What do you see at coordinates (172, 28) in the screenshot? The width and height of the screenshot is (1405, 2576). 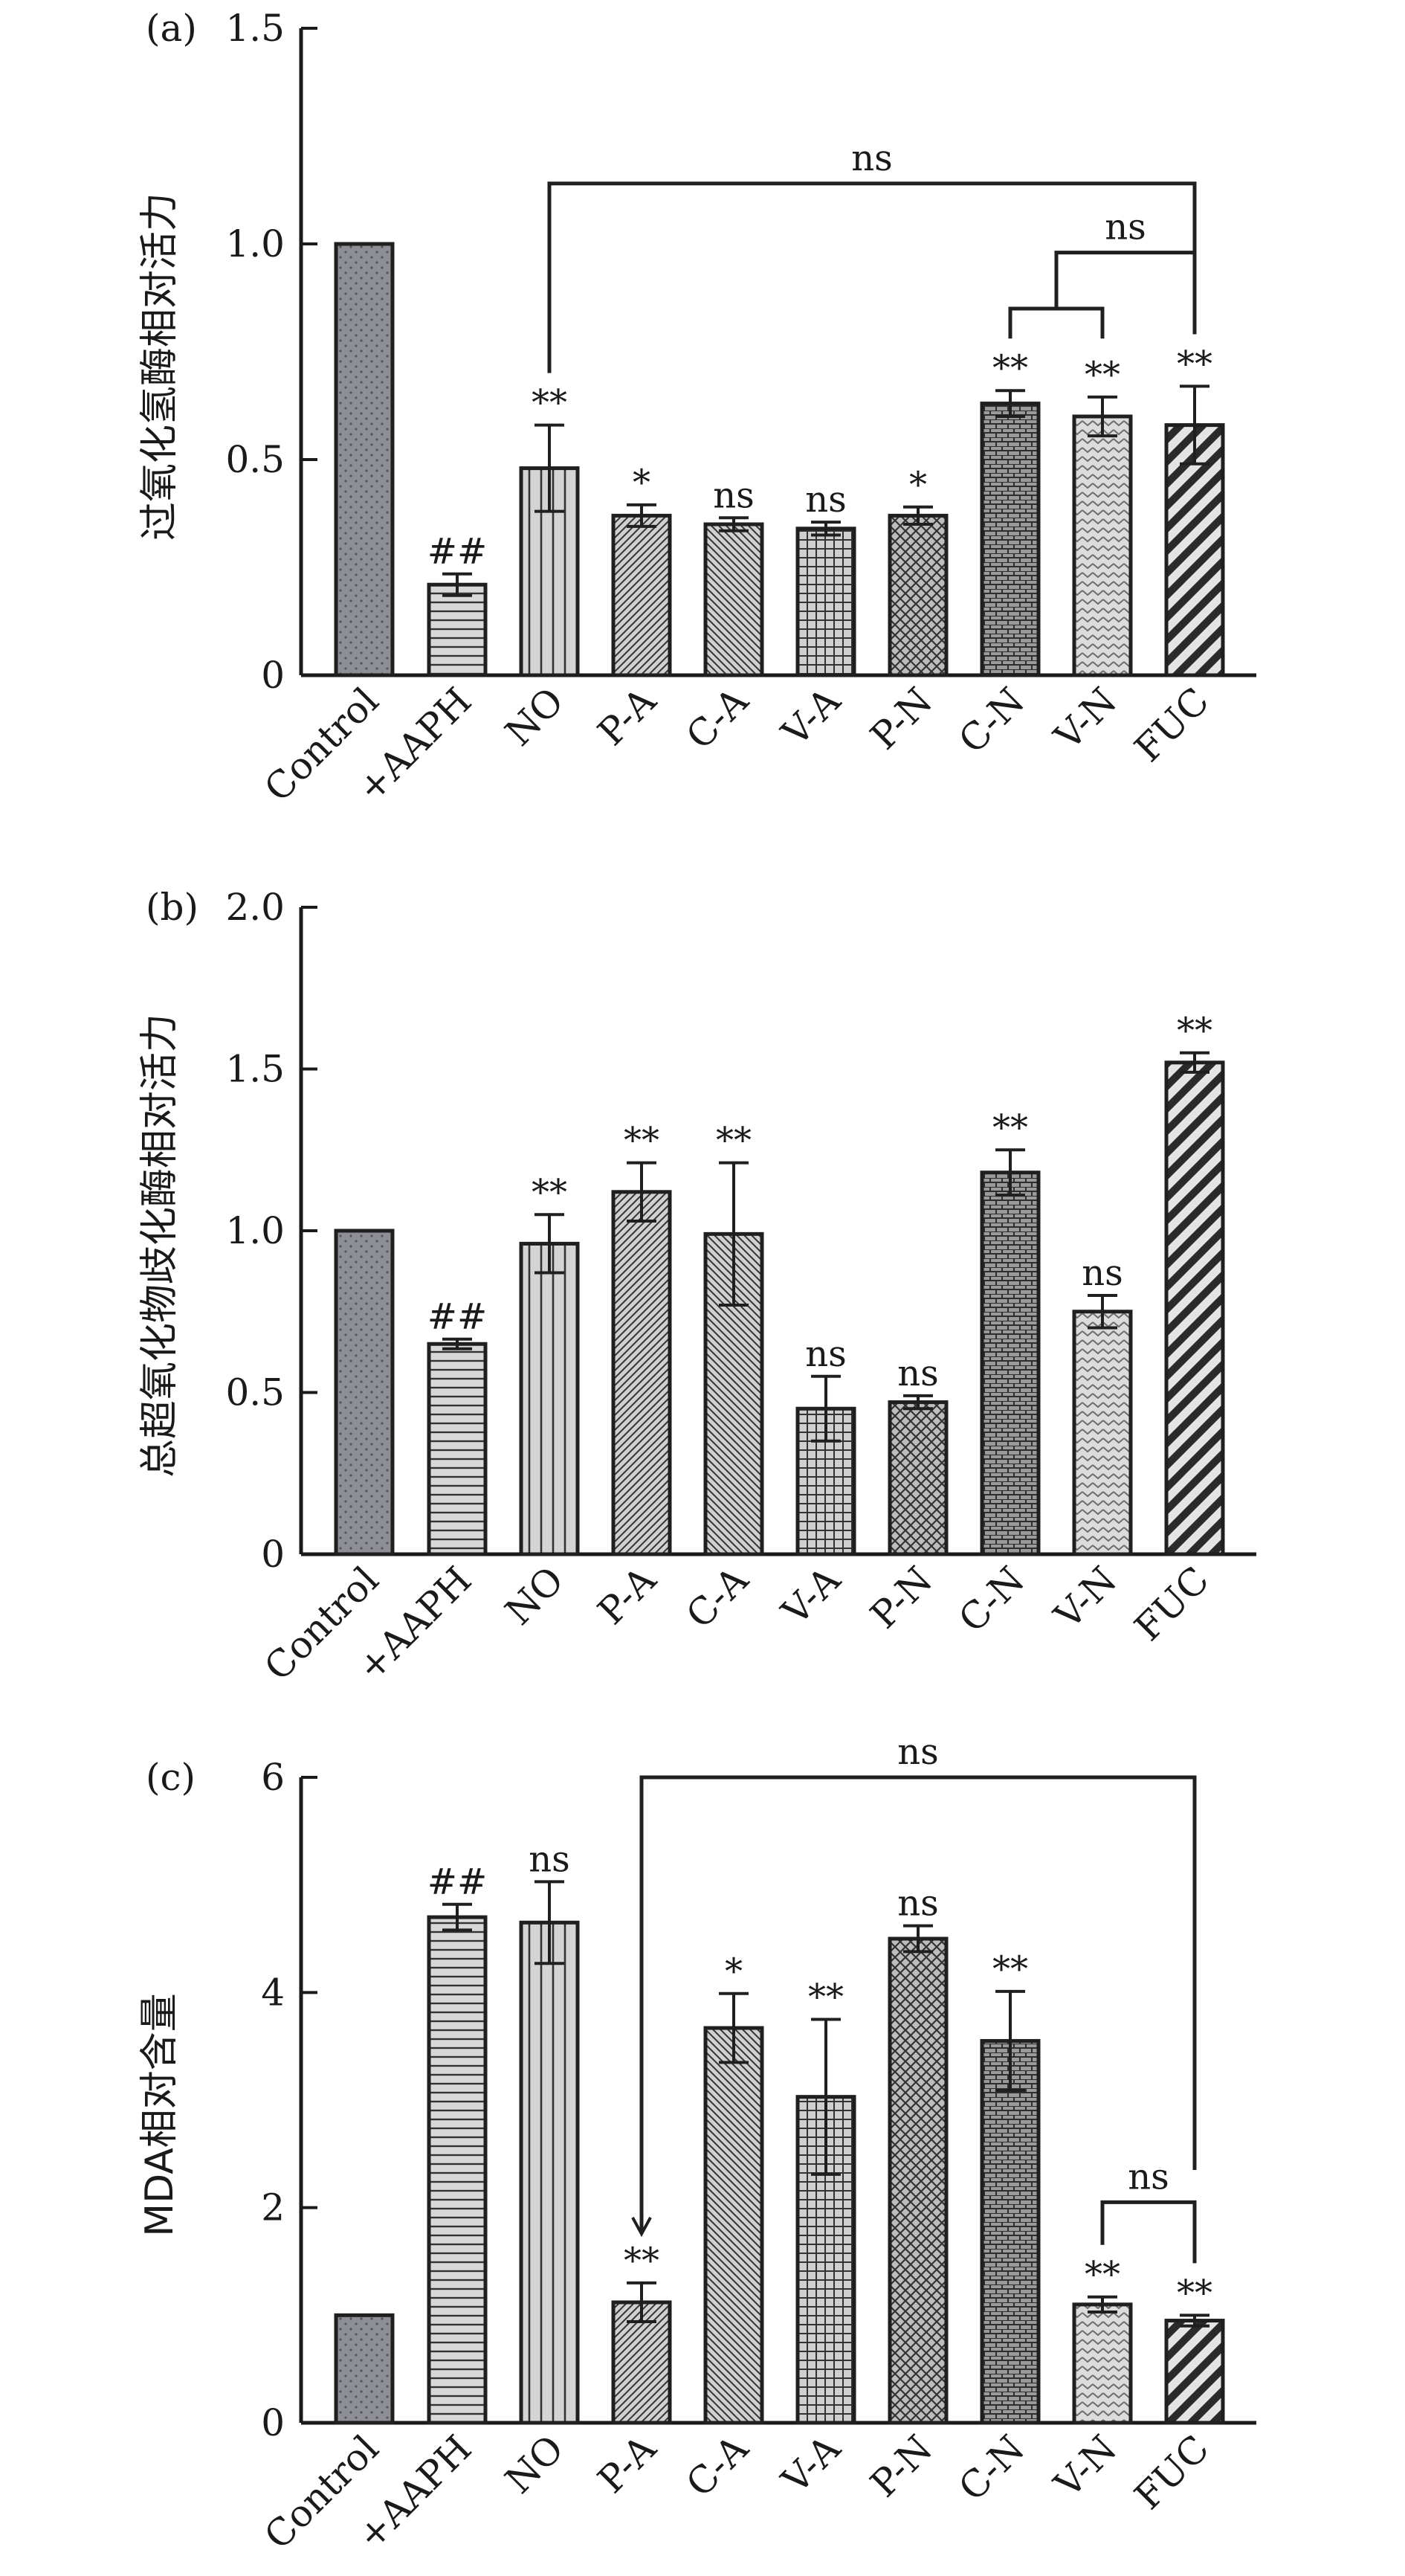 I see `panel-label: (a)` at bounding box center [172, 28].